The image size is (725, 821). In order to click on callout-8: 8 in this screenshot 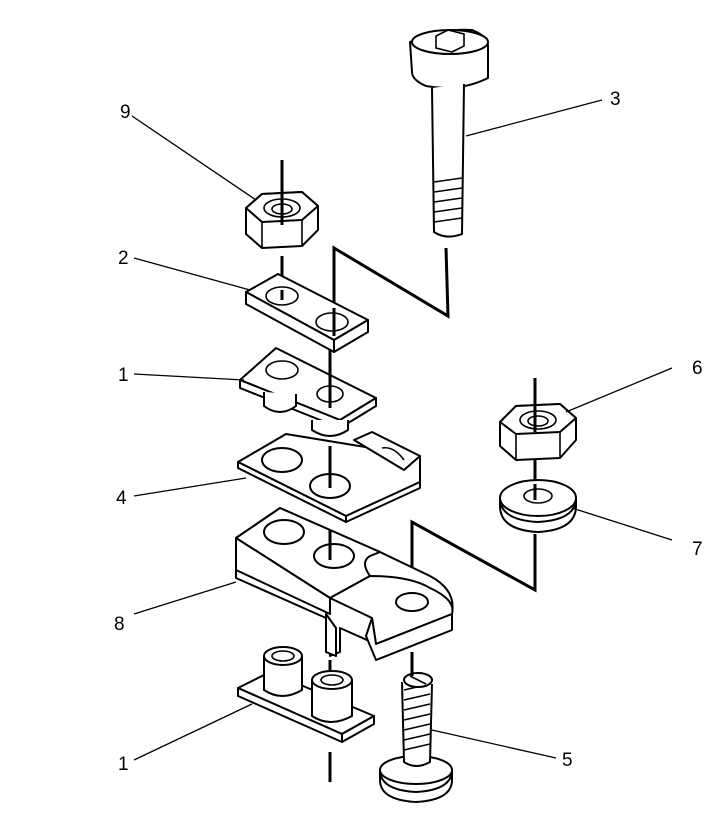, I will do `click(119, 624)`.